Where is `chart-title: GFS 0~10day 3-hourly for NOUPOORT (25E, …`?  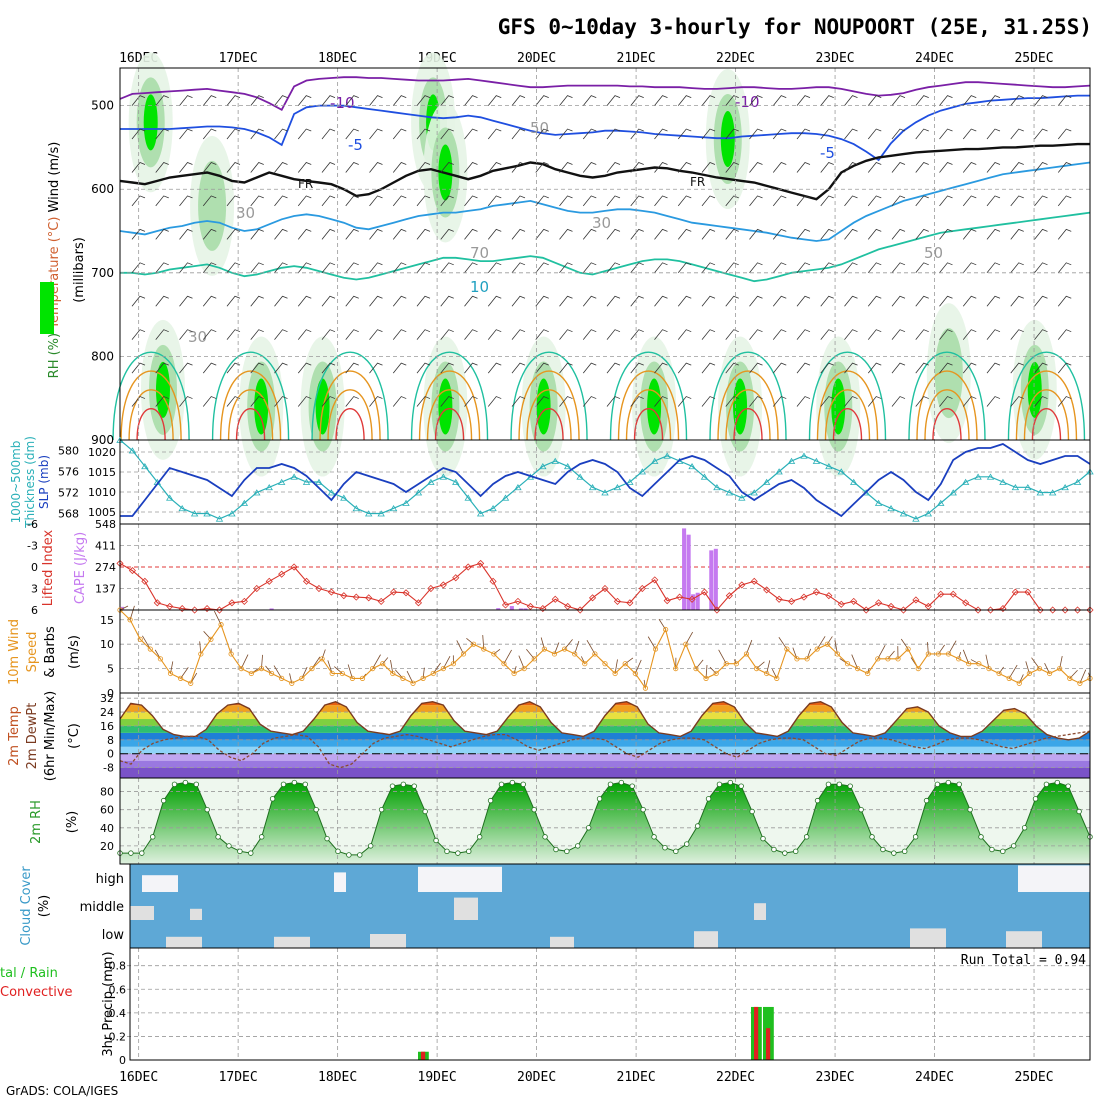
chart-title: GFS 0~10day 3-hourly for NOUPOORT (25E, … is located at coordinates (795, 27).